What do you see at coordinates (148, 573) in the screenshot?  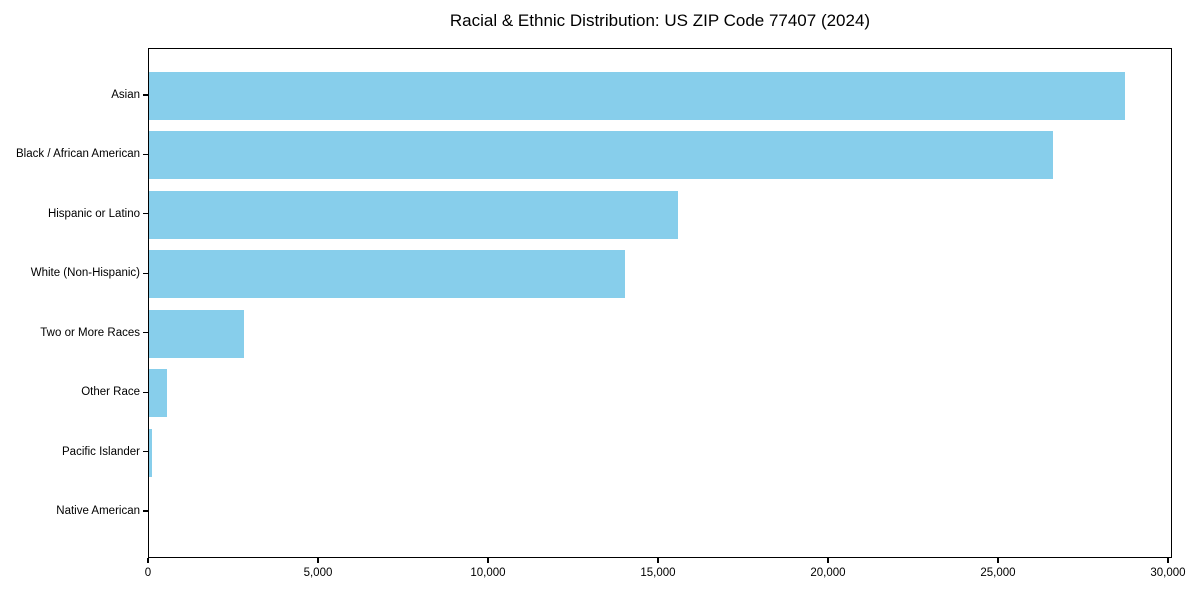 I see `x-tick-label: 0` at bounding box center [148, 573].